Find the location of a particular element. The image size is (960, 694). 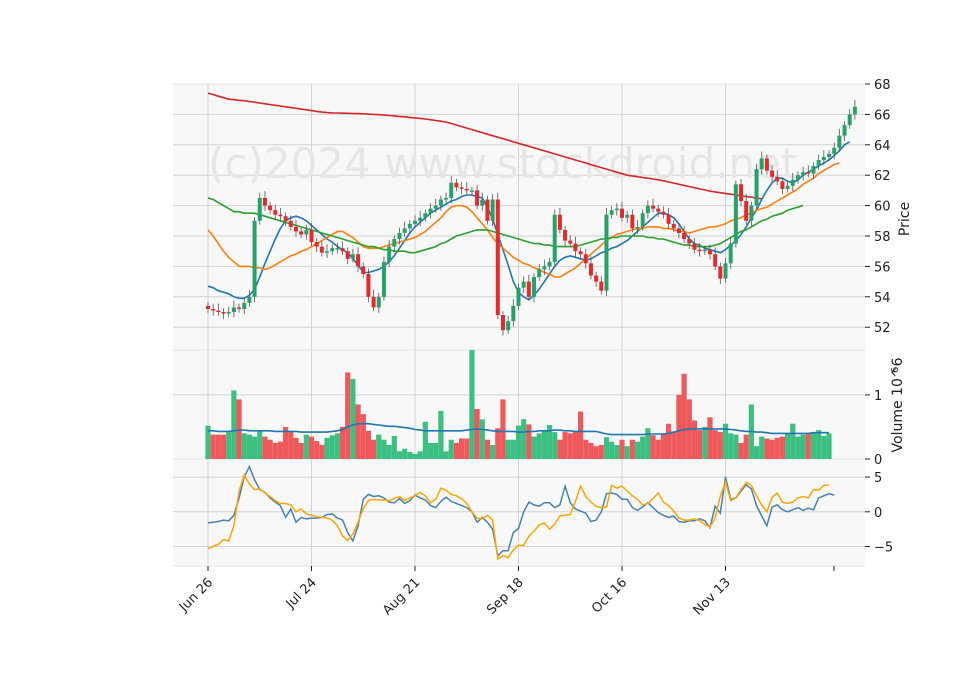

price-tick-label: 54 is located at coordinates (882, 298).